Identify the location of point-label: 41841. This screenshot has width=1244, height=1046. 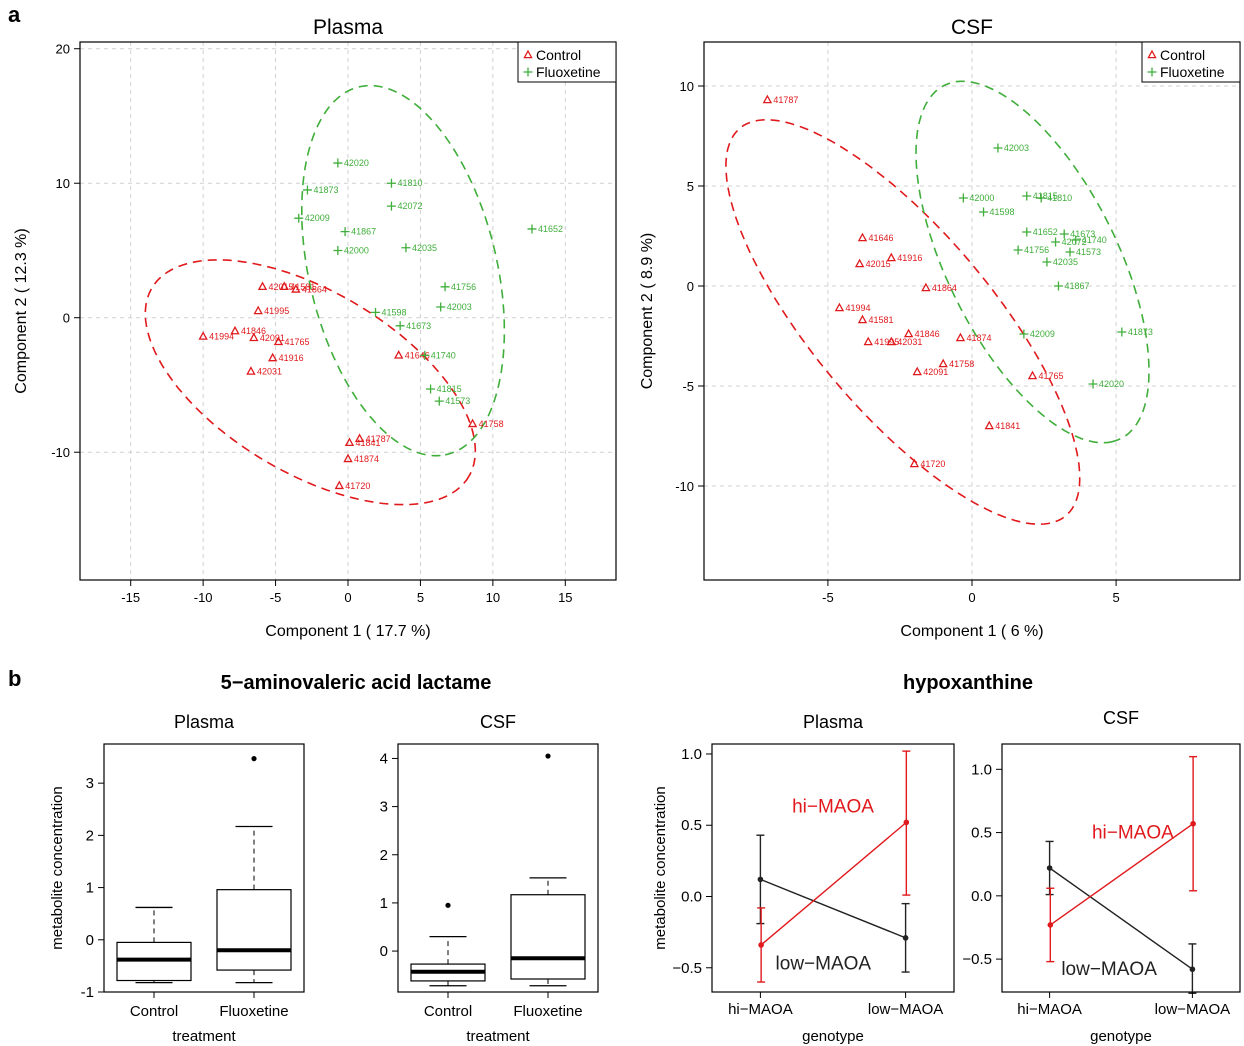
(367, 443).